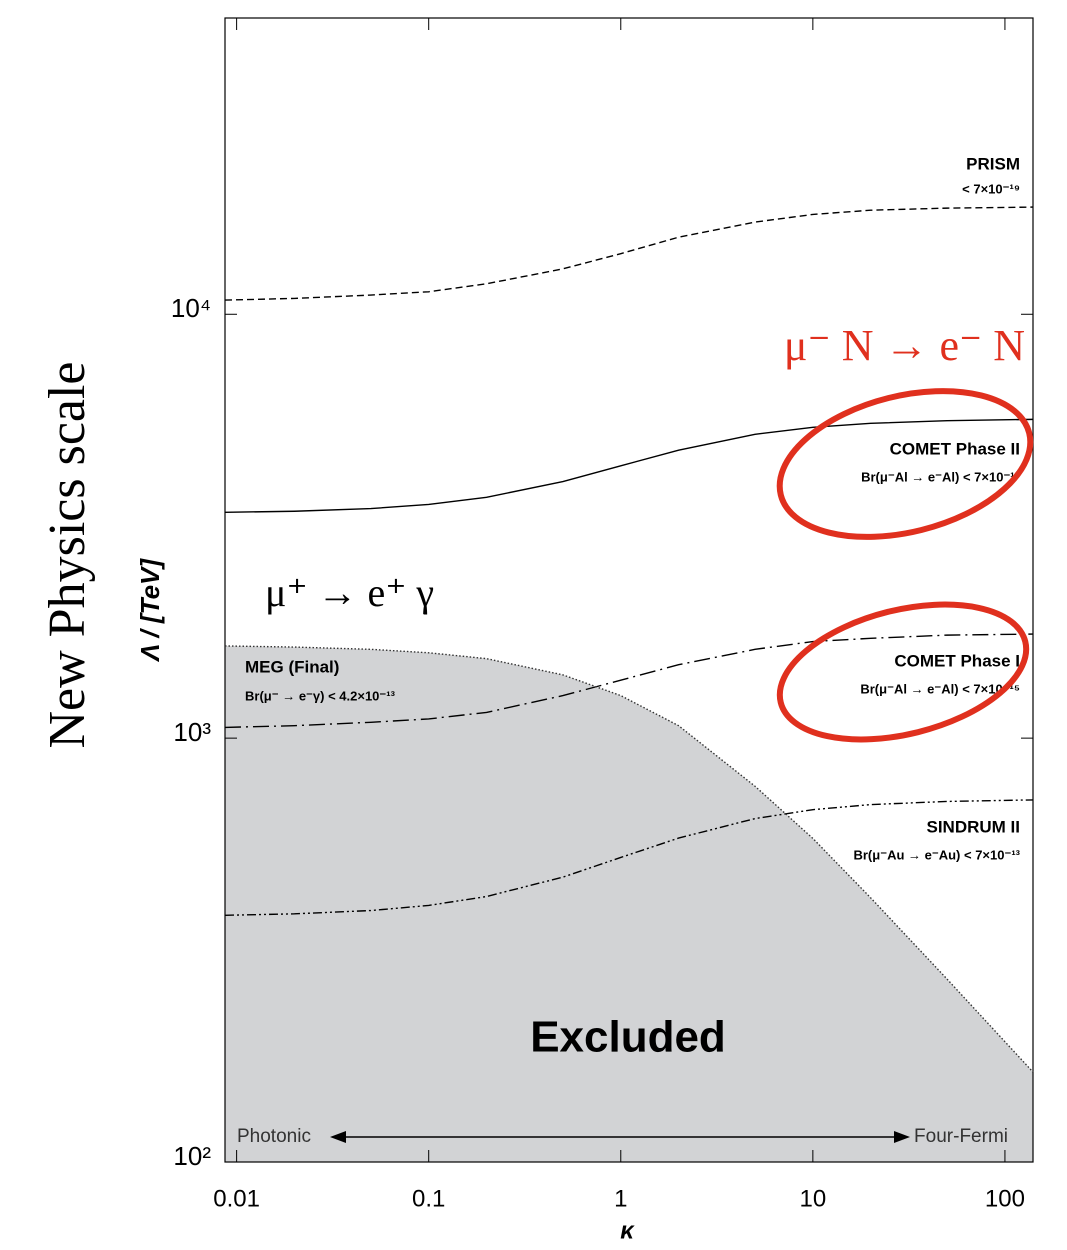 Image resolution: width=1067 pixels, height=1250 pixels. Describe the element at coordinates (961, 1136) in the screenshot. I see `four-fermi-label: Four-Fermi` at that location.